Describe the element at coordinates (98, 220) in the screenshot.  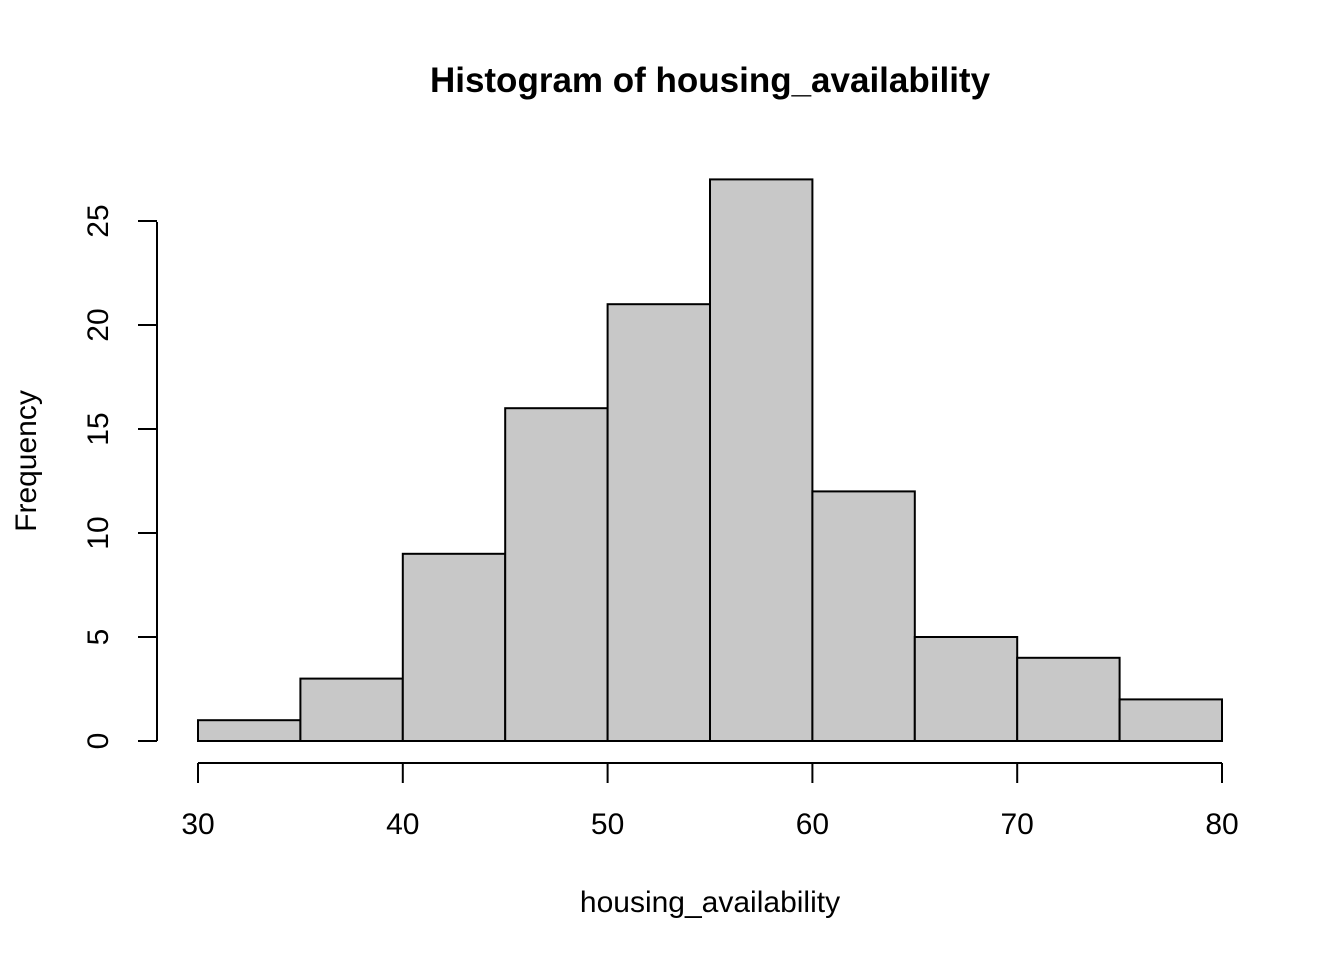
I see `y-tick-label-5: 25` at that location.